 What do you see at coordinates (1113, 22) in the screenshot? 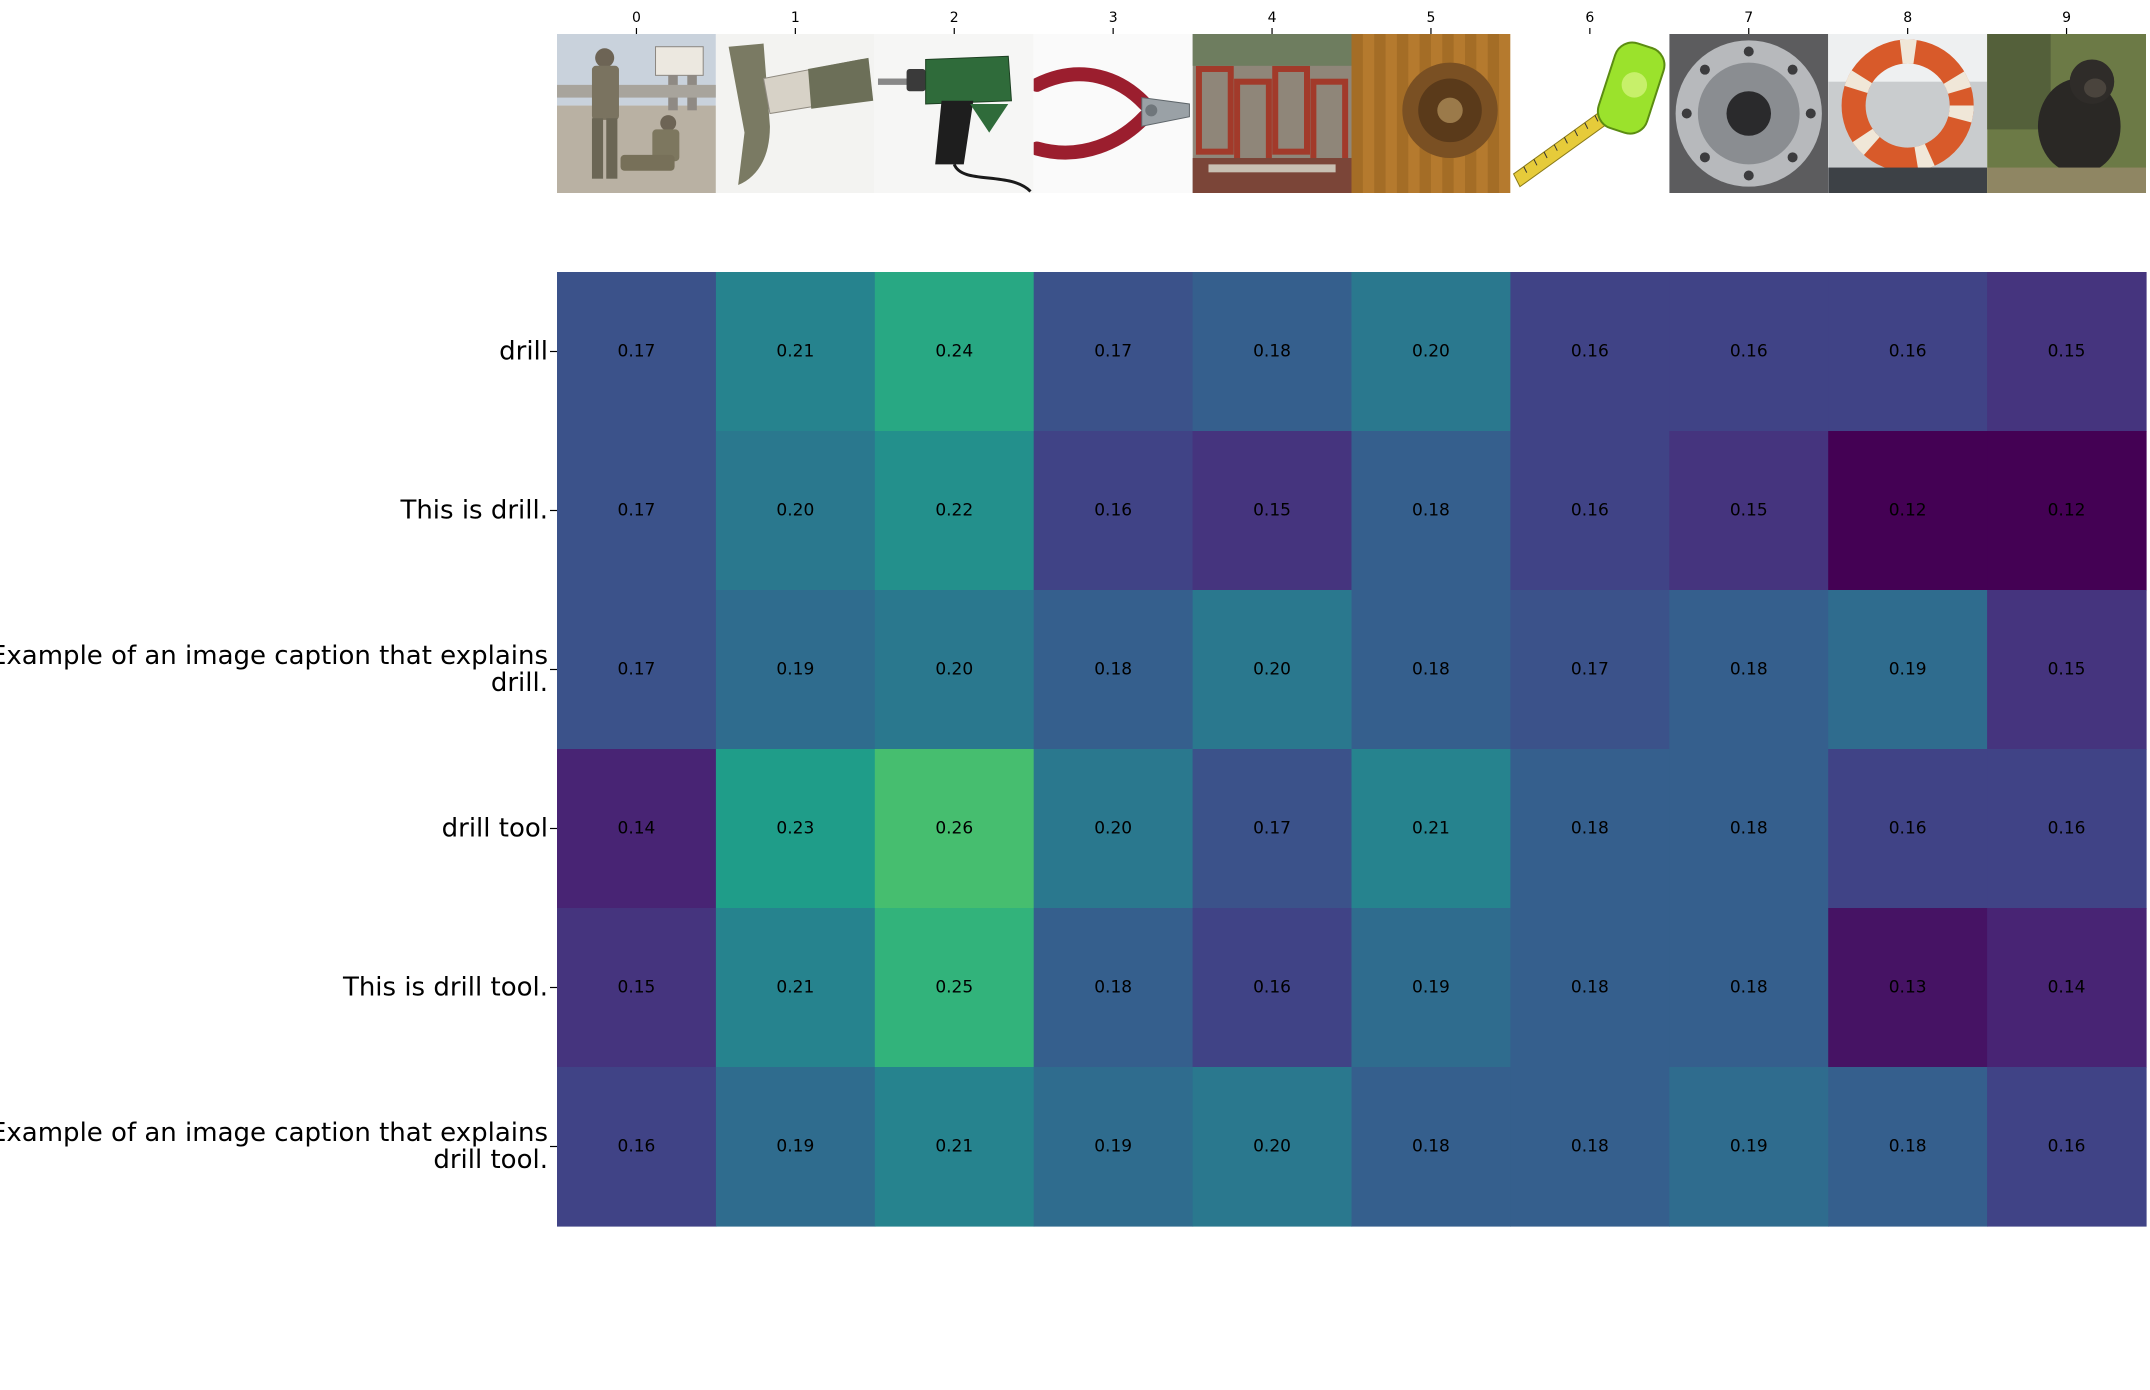
I see `column-label: 3` at bounding box center [1113, 22].